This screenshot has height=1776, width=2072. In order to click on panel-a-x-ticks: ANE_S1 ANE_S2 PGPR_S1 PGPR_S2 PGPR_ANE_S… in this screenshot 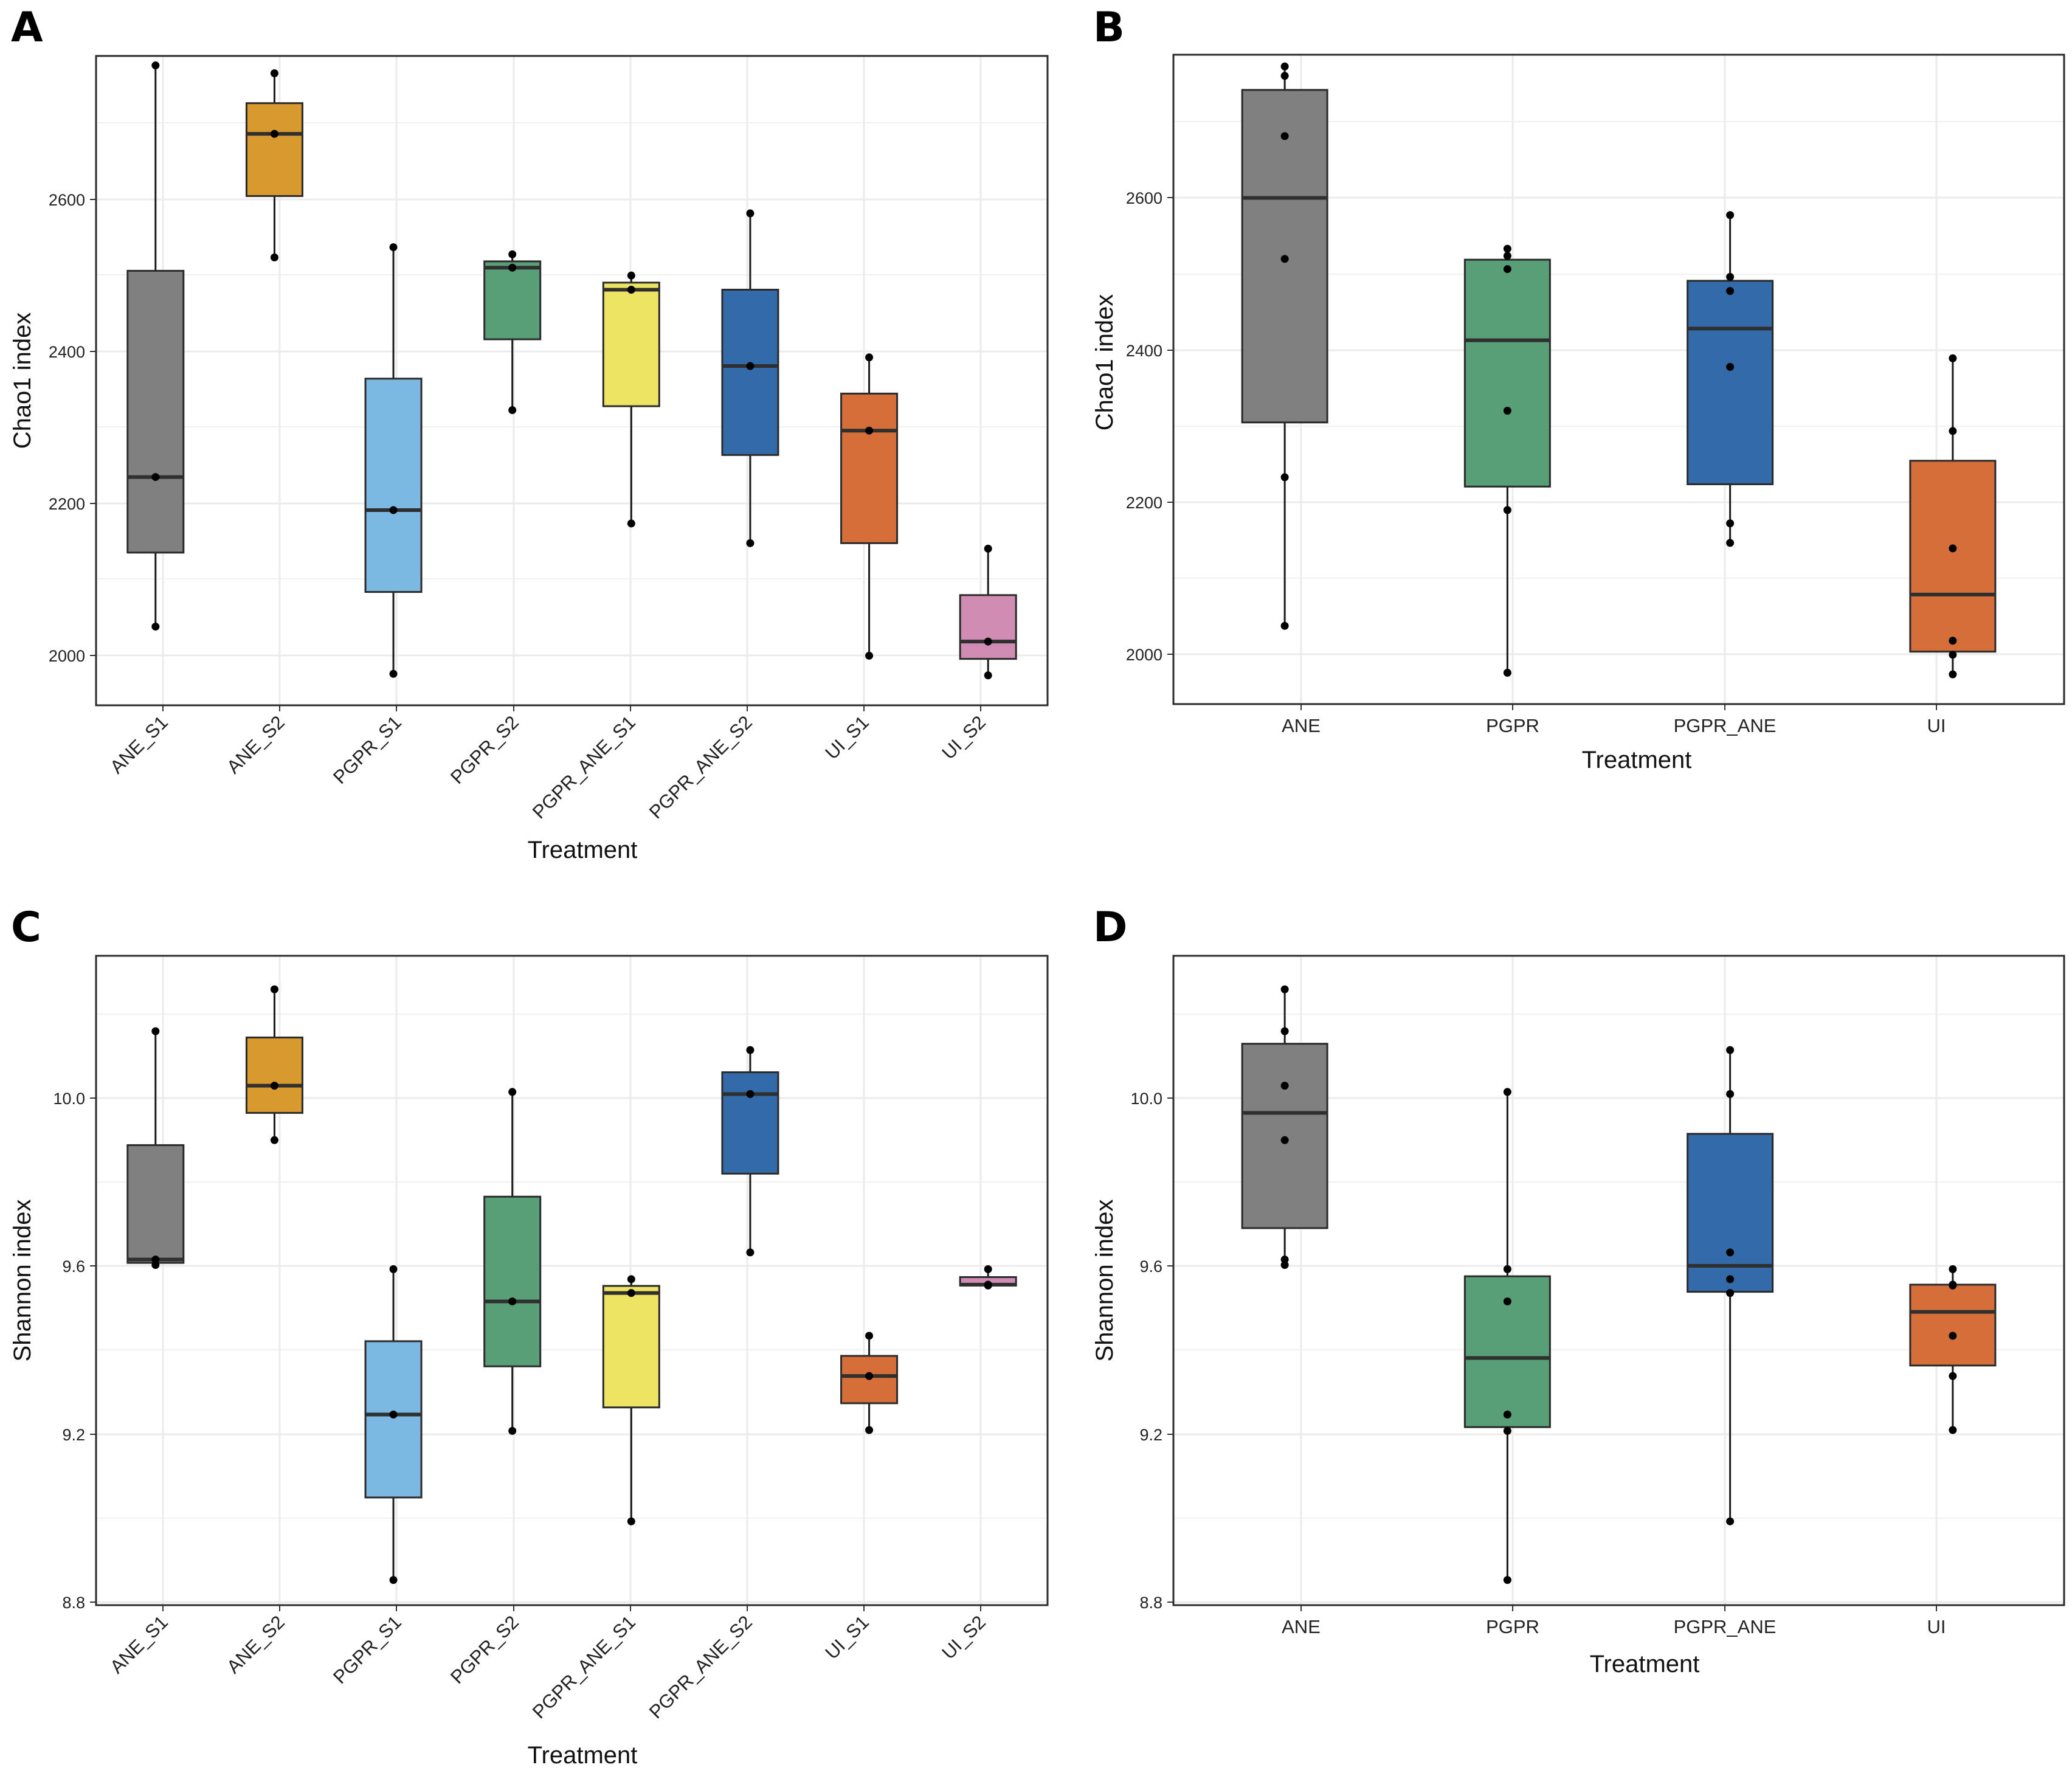, I will do `click(548, 764)`.